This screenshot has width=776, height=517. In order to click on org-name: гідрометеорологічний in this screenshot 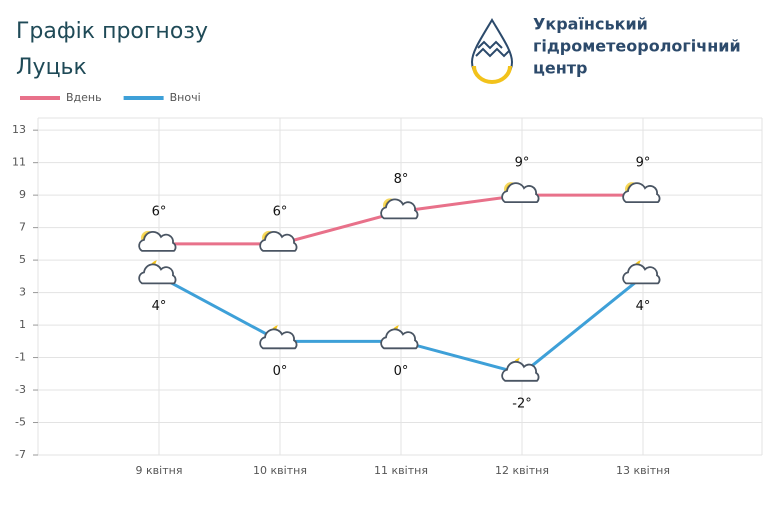, I will do `click(637, 46)`.